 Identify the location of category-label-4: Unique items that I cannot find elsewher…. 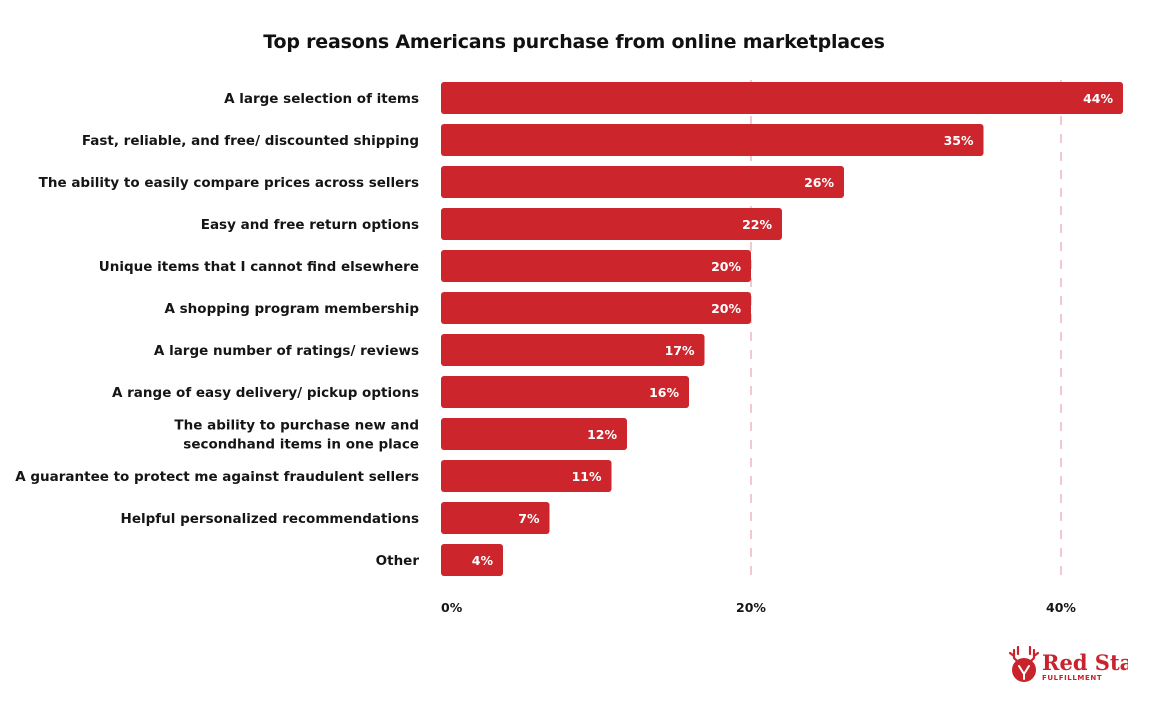
(259, 267).